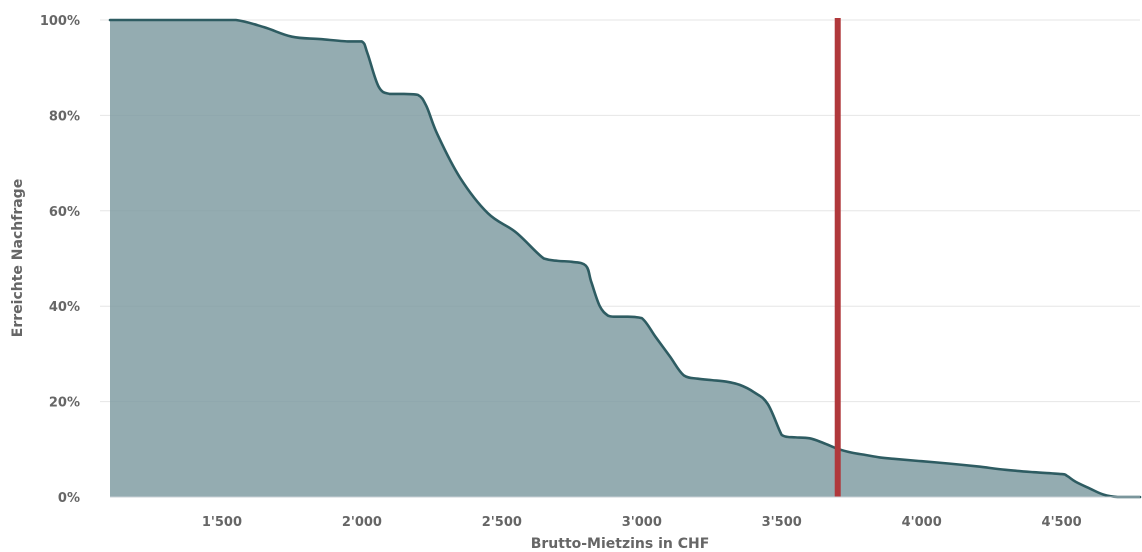 This screenshot has height=552, width=1142. Describe the element at coordinates (64, 307) in the screenshot. I see `y-tick-label: 40%` at that location.